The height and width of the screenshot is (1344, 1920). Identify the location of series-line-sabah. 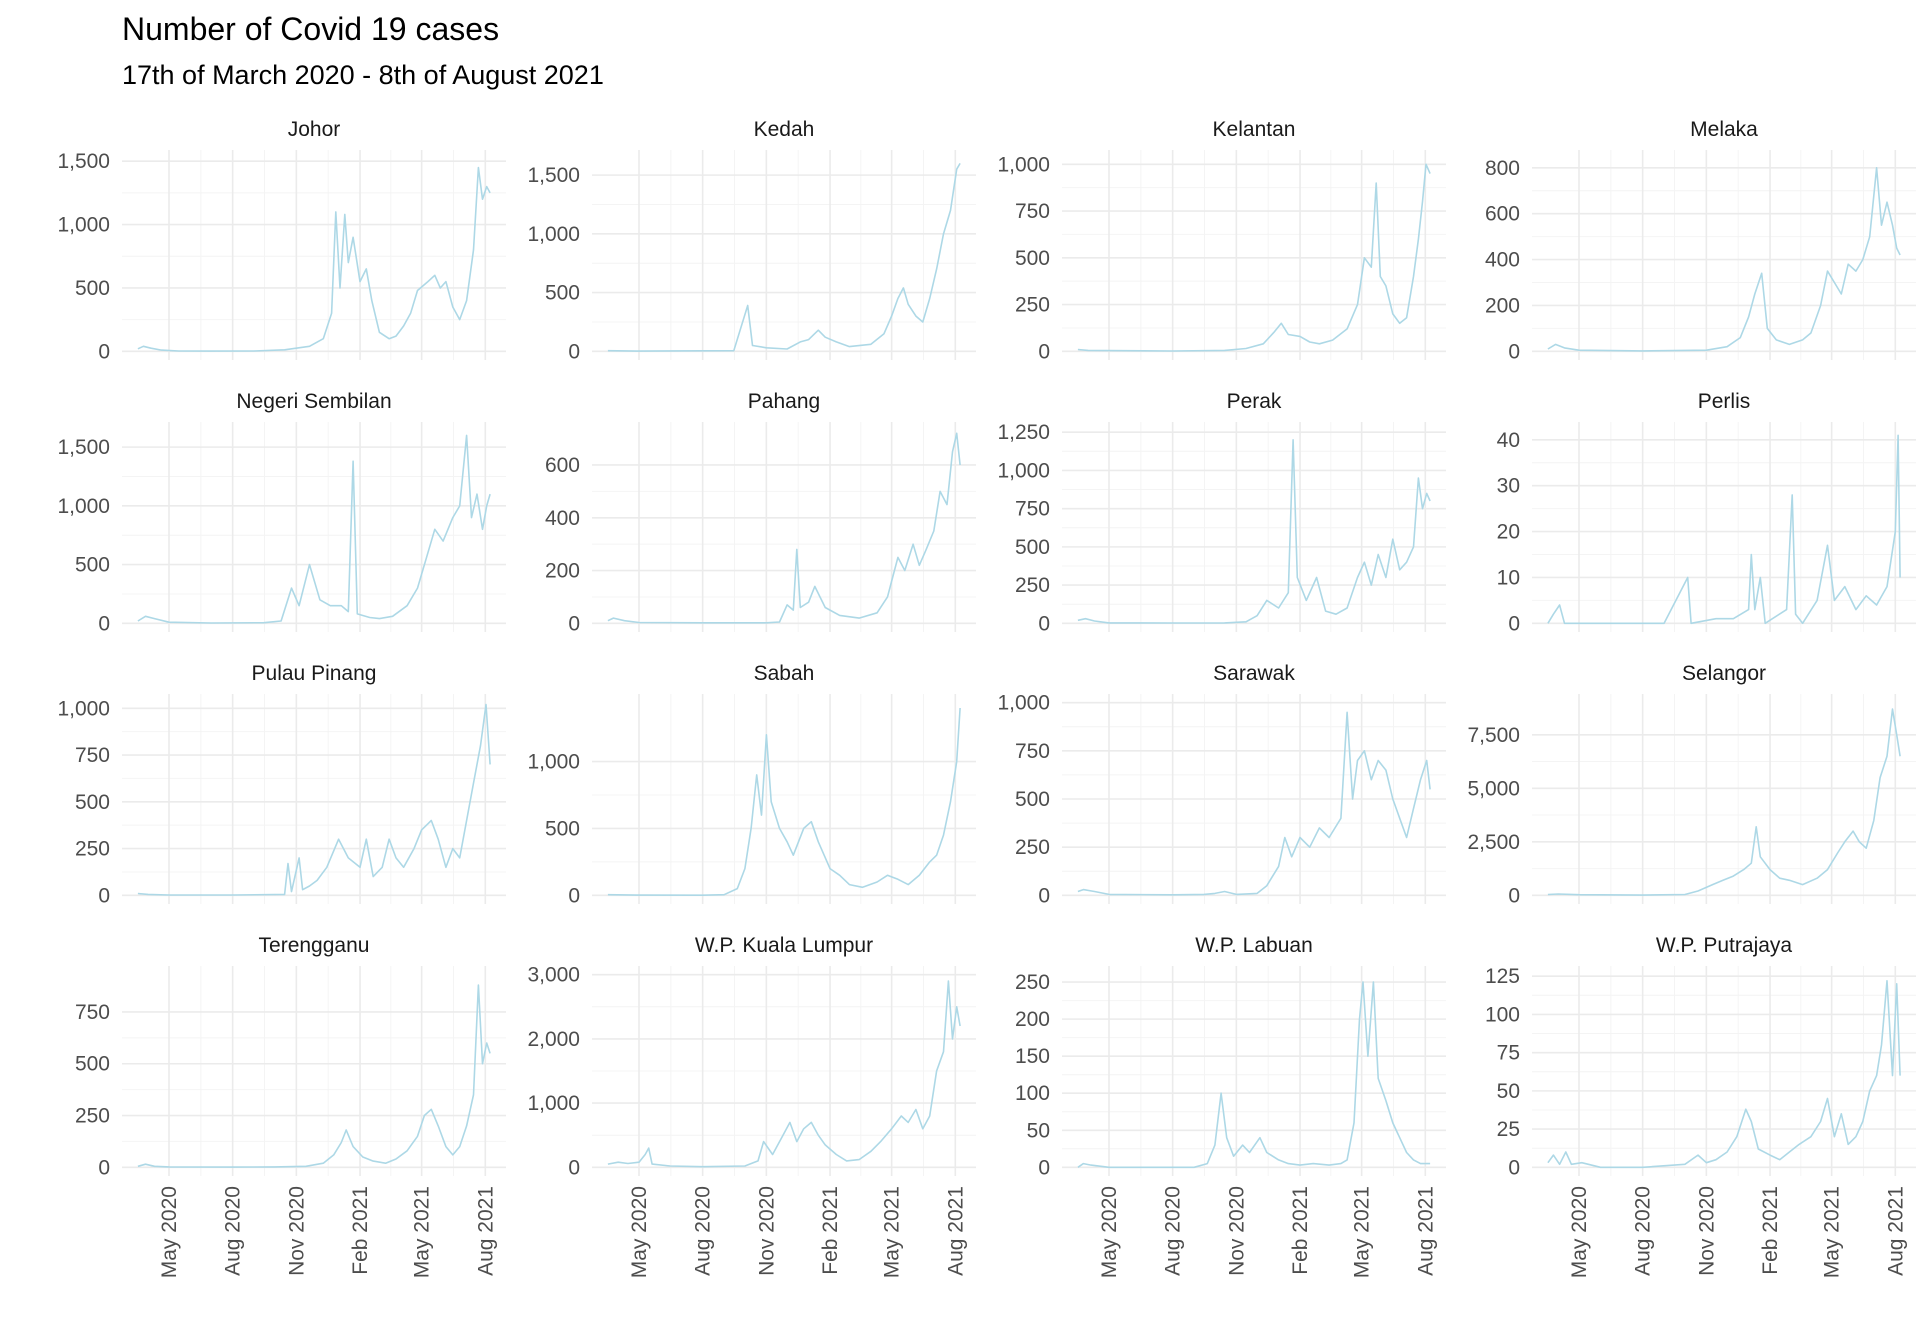
(784, 801).